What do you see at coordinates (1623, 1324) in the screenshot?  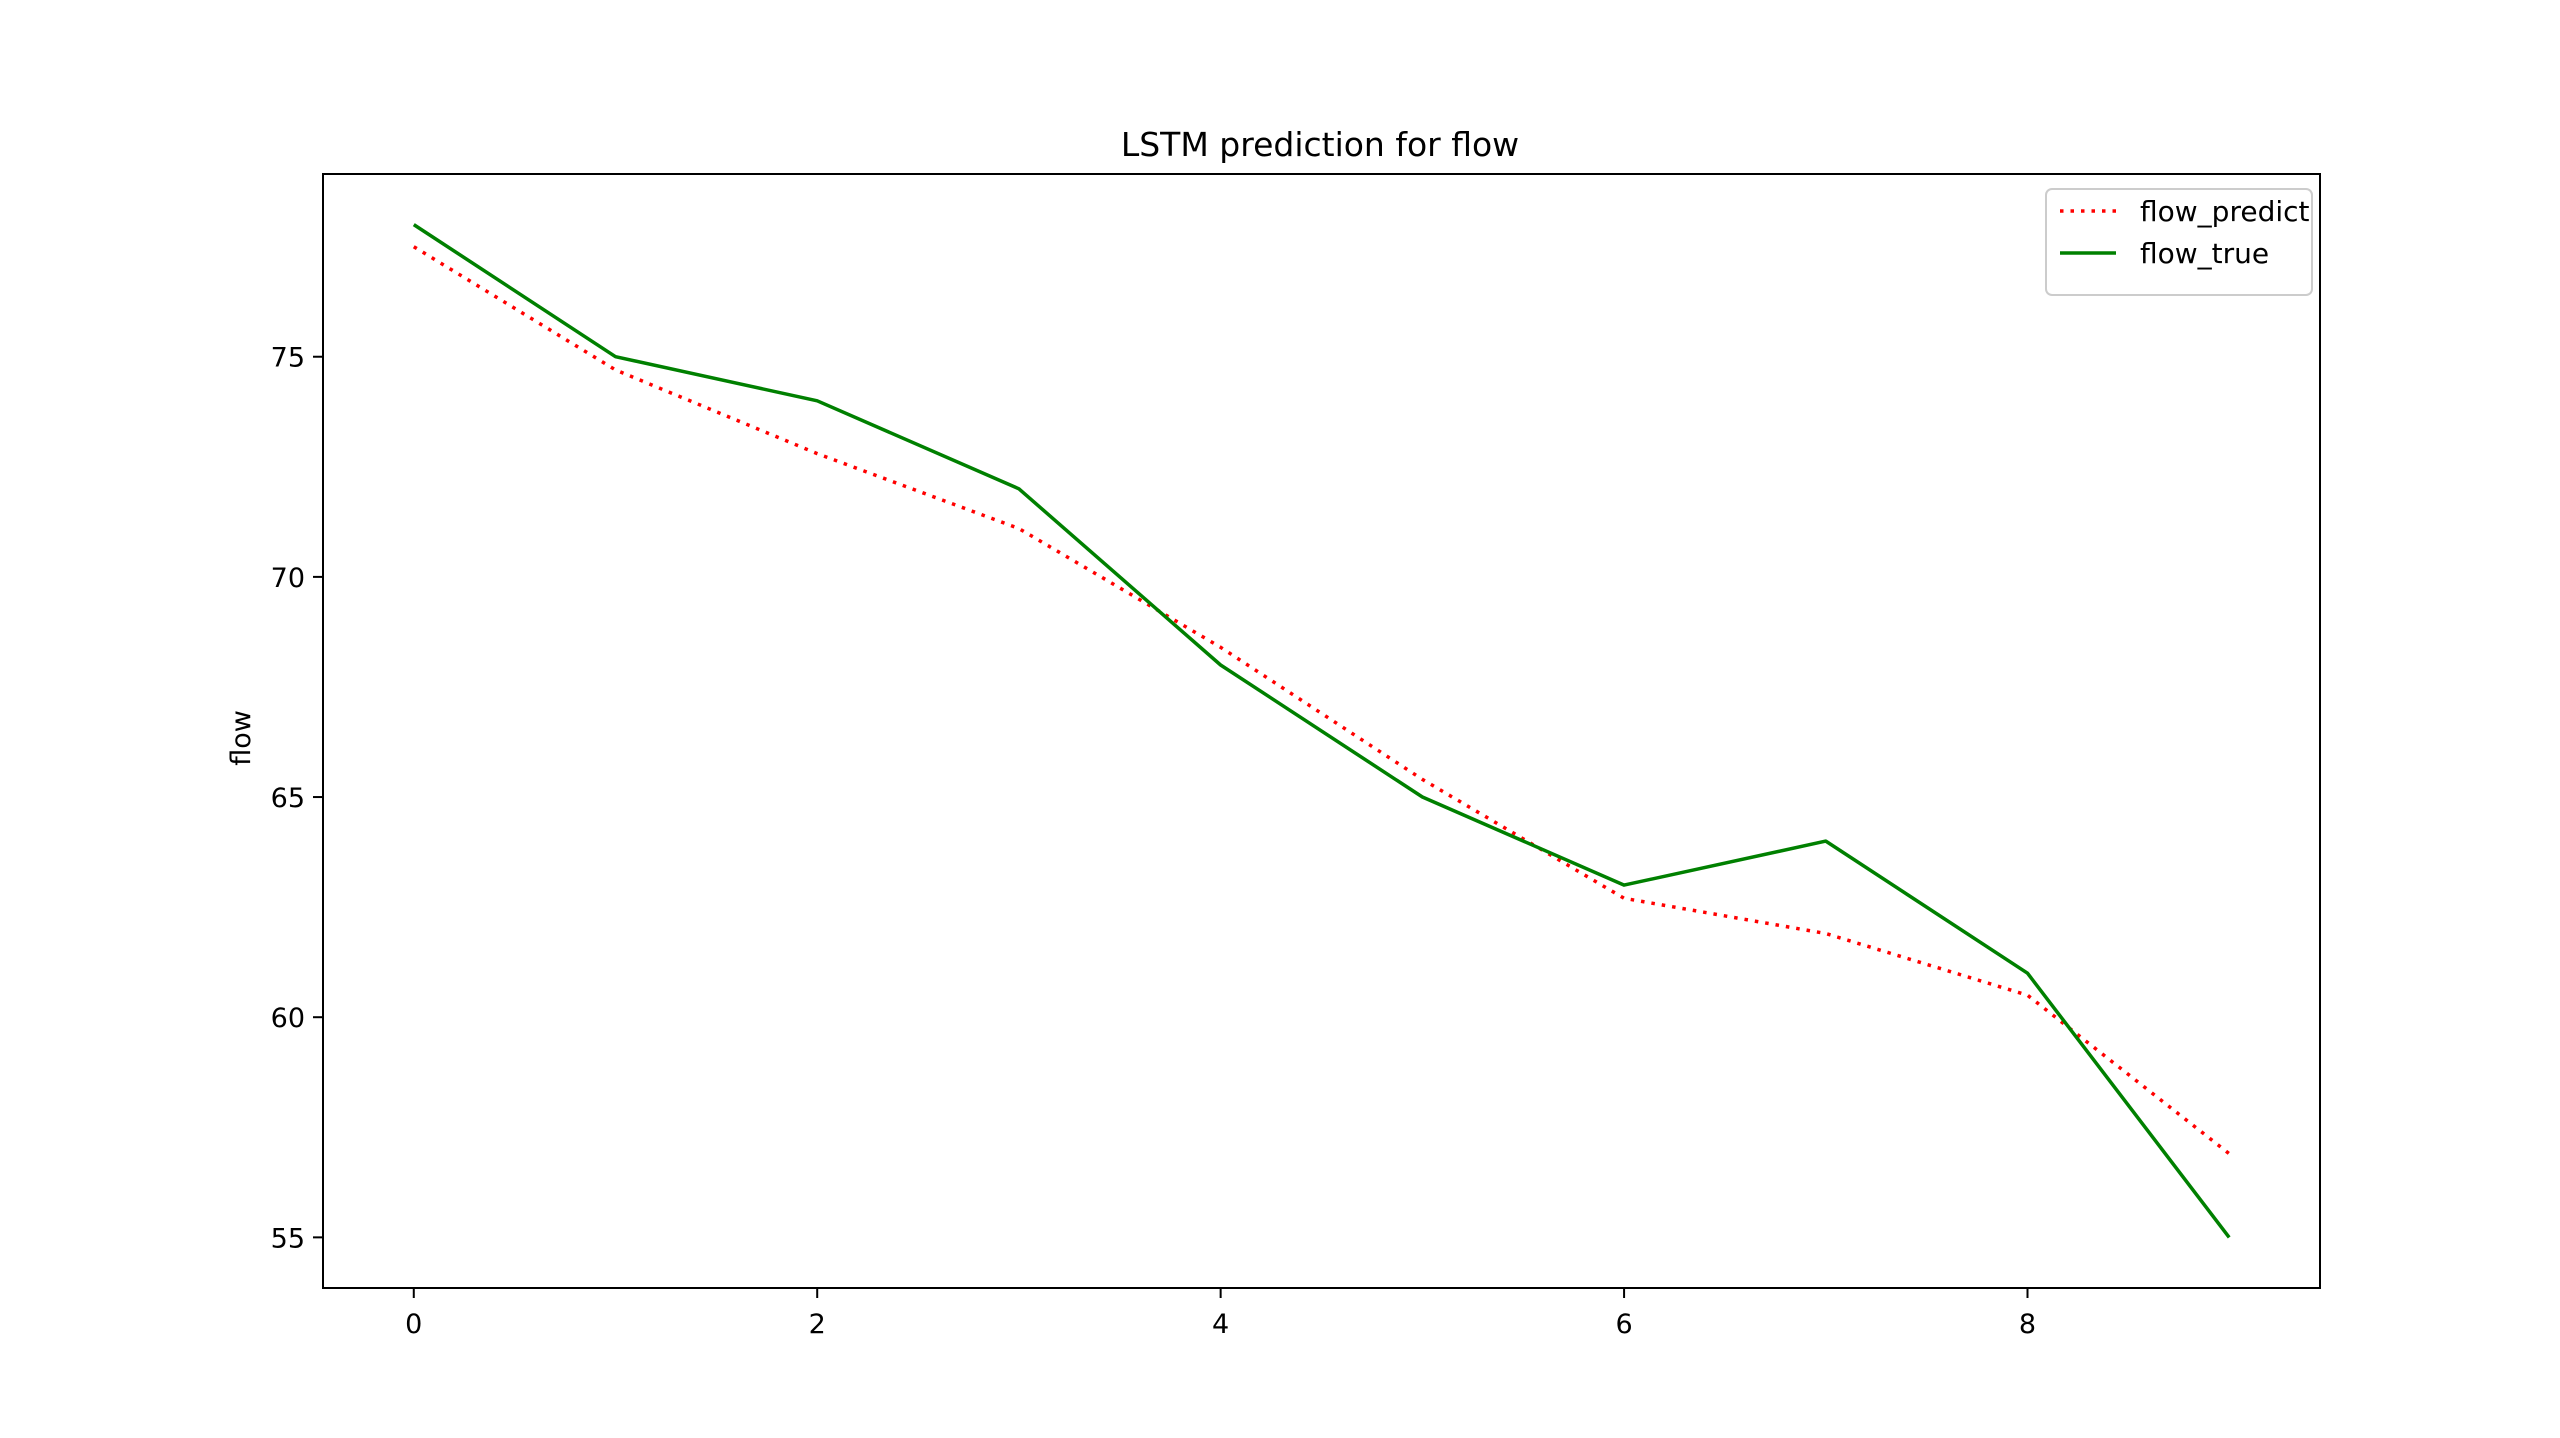 I see `x-tick-label: 6` at bounding box center [1623, 1324].